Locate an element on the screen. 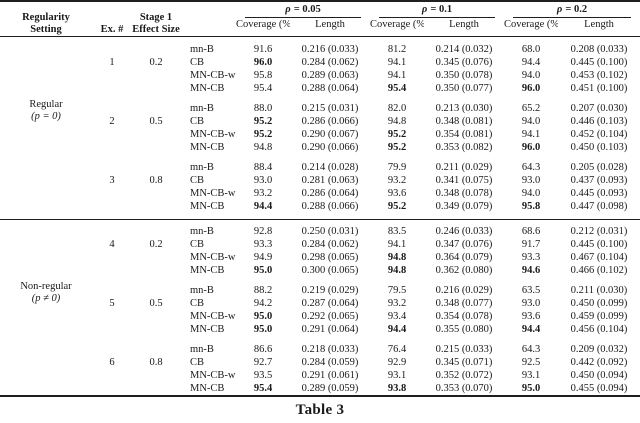  section-label-math: (p ≠ 0) is located at coordinates (46, 298).